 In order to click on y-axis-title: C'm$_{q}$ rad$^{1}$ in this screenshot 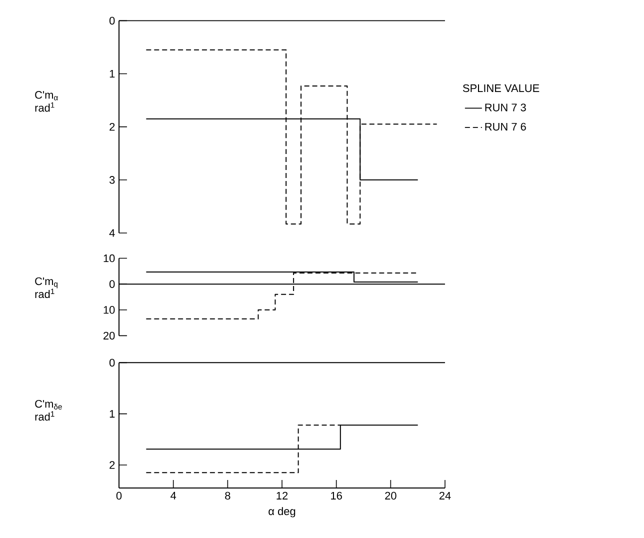, I will do `click(46, 287)`.